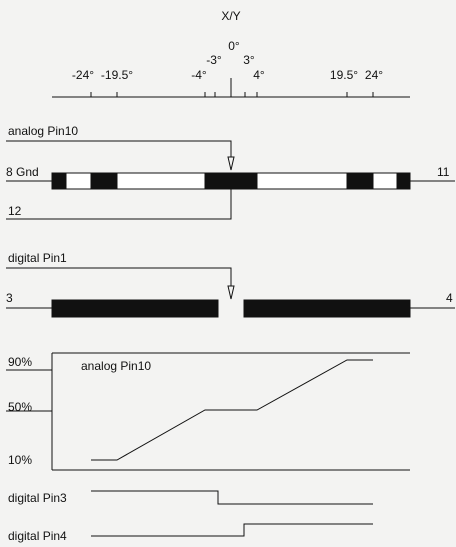 This screenshot has width=456, height=547. What do you see at coordinates (230, 16) in the screenshot?
I see `scale-title: X/Y` at bounding box center [230, 16].